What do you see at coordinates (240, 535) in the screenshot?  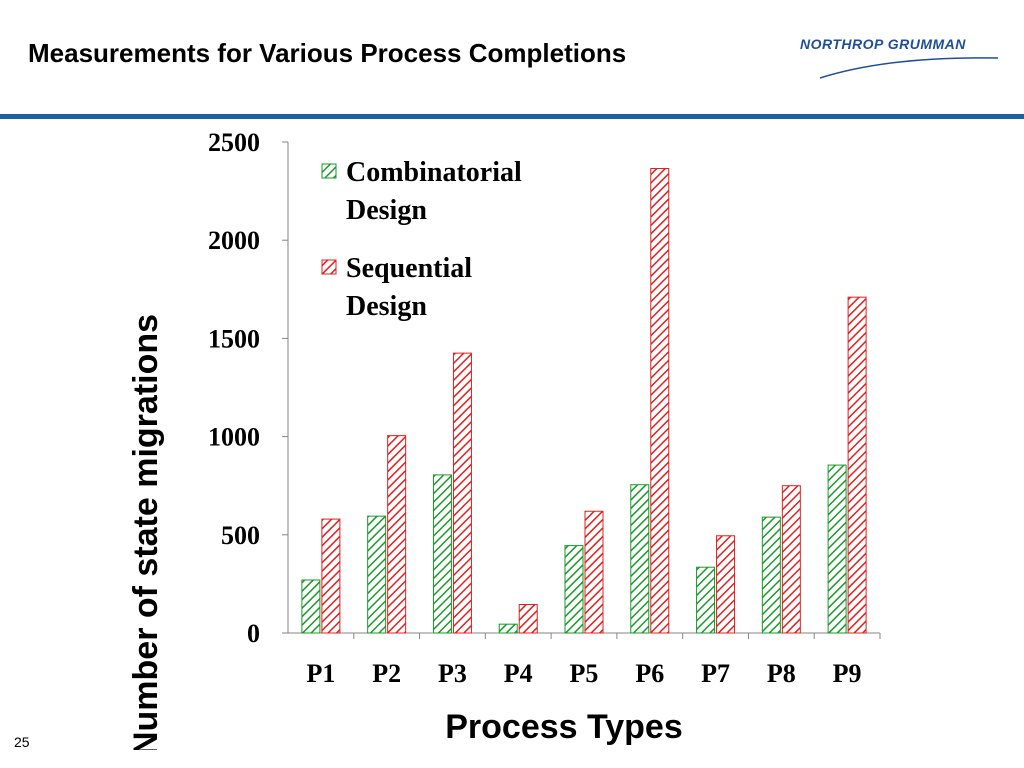 I see `y-tick-label: 500` at bounding box center [240, 535].